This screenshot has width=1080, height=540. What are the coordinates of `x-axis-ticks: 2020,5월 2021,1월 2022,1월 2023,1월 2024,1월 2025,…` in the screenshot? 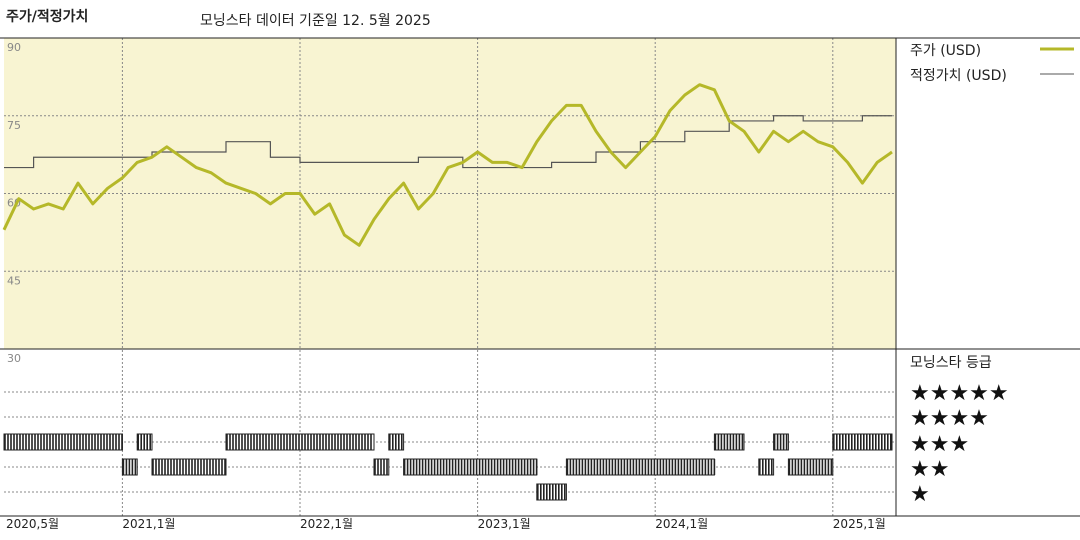 It's located at (446, 524).